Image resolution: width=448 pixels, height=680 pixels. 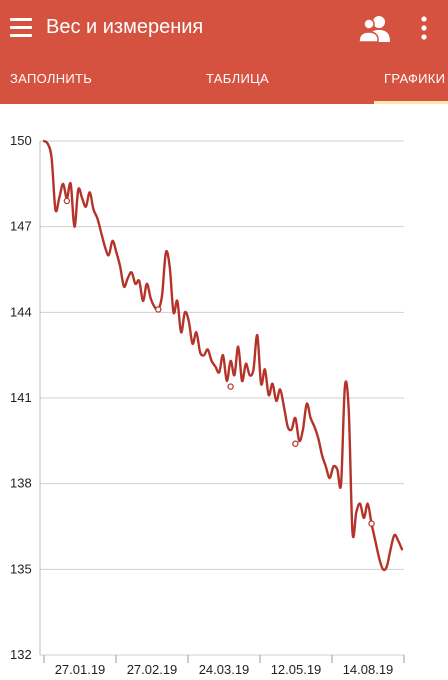 I want to click on toolbar: Вес и измерения, so click(x=224, y=28).